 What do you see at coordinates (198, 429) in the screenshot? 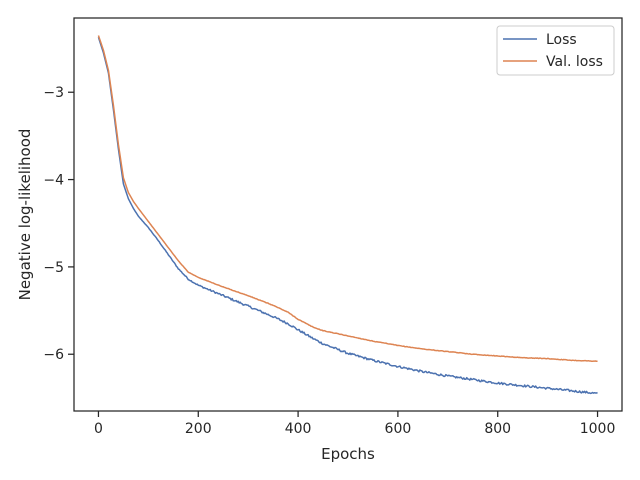
I see `x-tick-label: 200` at bounding box center [198, 429].